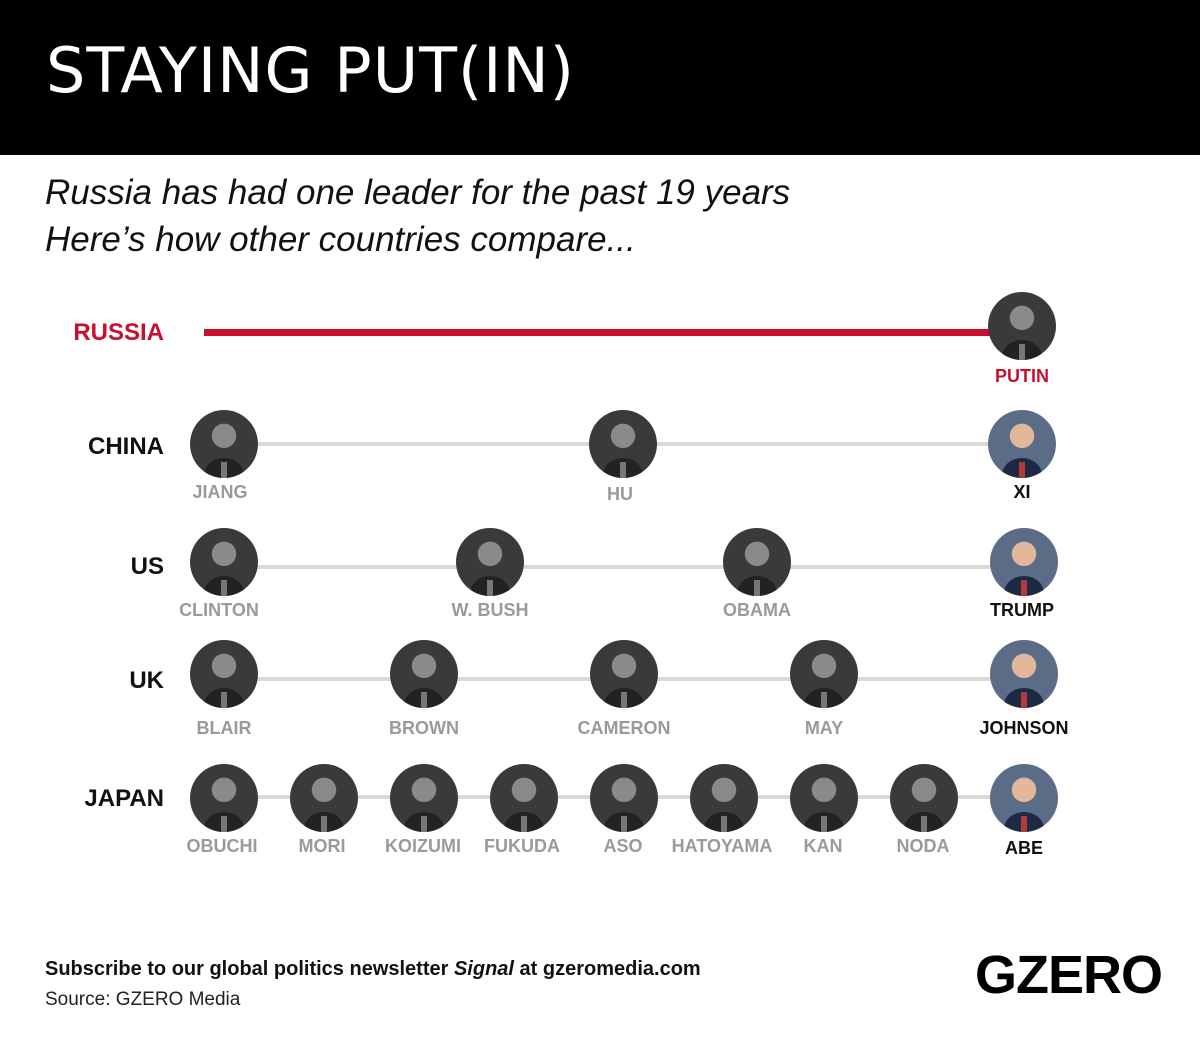  What do you see at coordinates (1024, 562) in the screenshot?
I see `portrait-trump` at bounding box center [1024, 562].